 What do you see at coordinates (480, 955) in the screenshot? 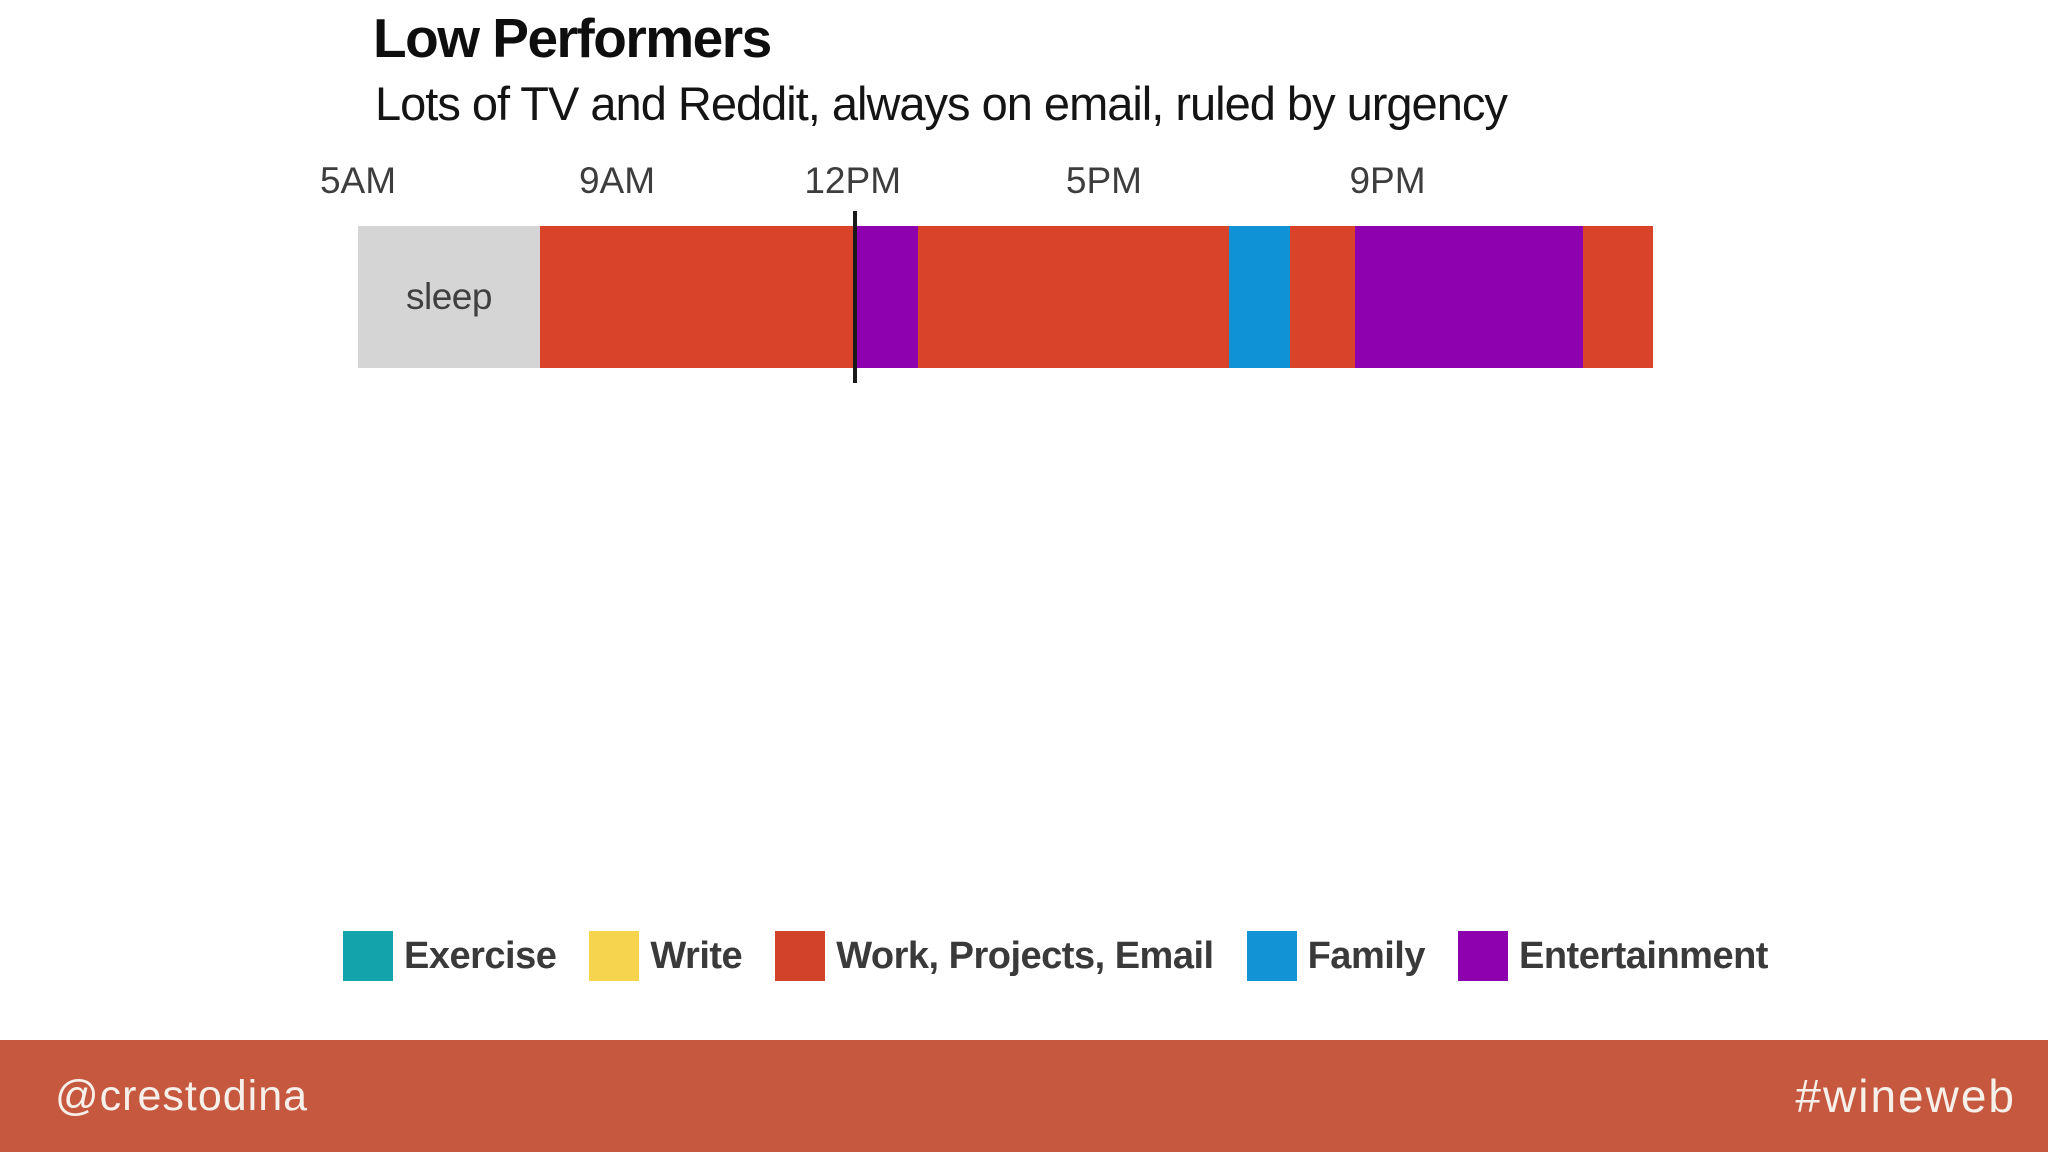
I see `legend-label-exercise: Exercise` at bounding box center [480, 955].